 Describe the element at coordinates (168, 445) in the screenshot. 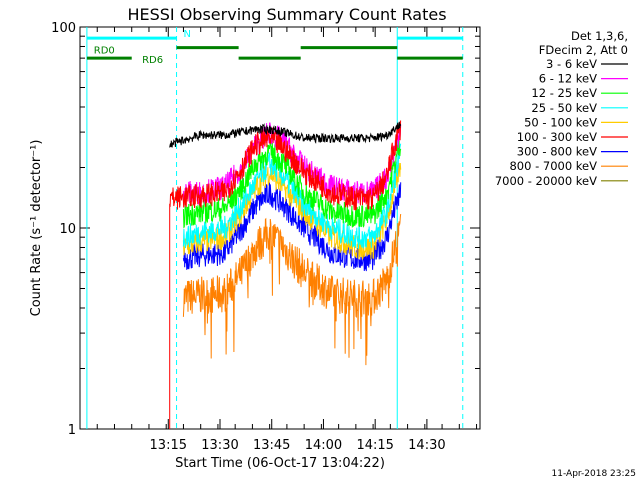

I see `x-tick-label: 13:15` at that location.